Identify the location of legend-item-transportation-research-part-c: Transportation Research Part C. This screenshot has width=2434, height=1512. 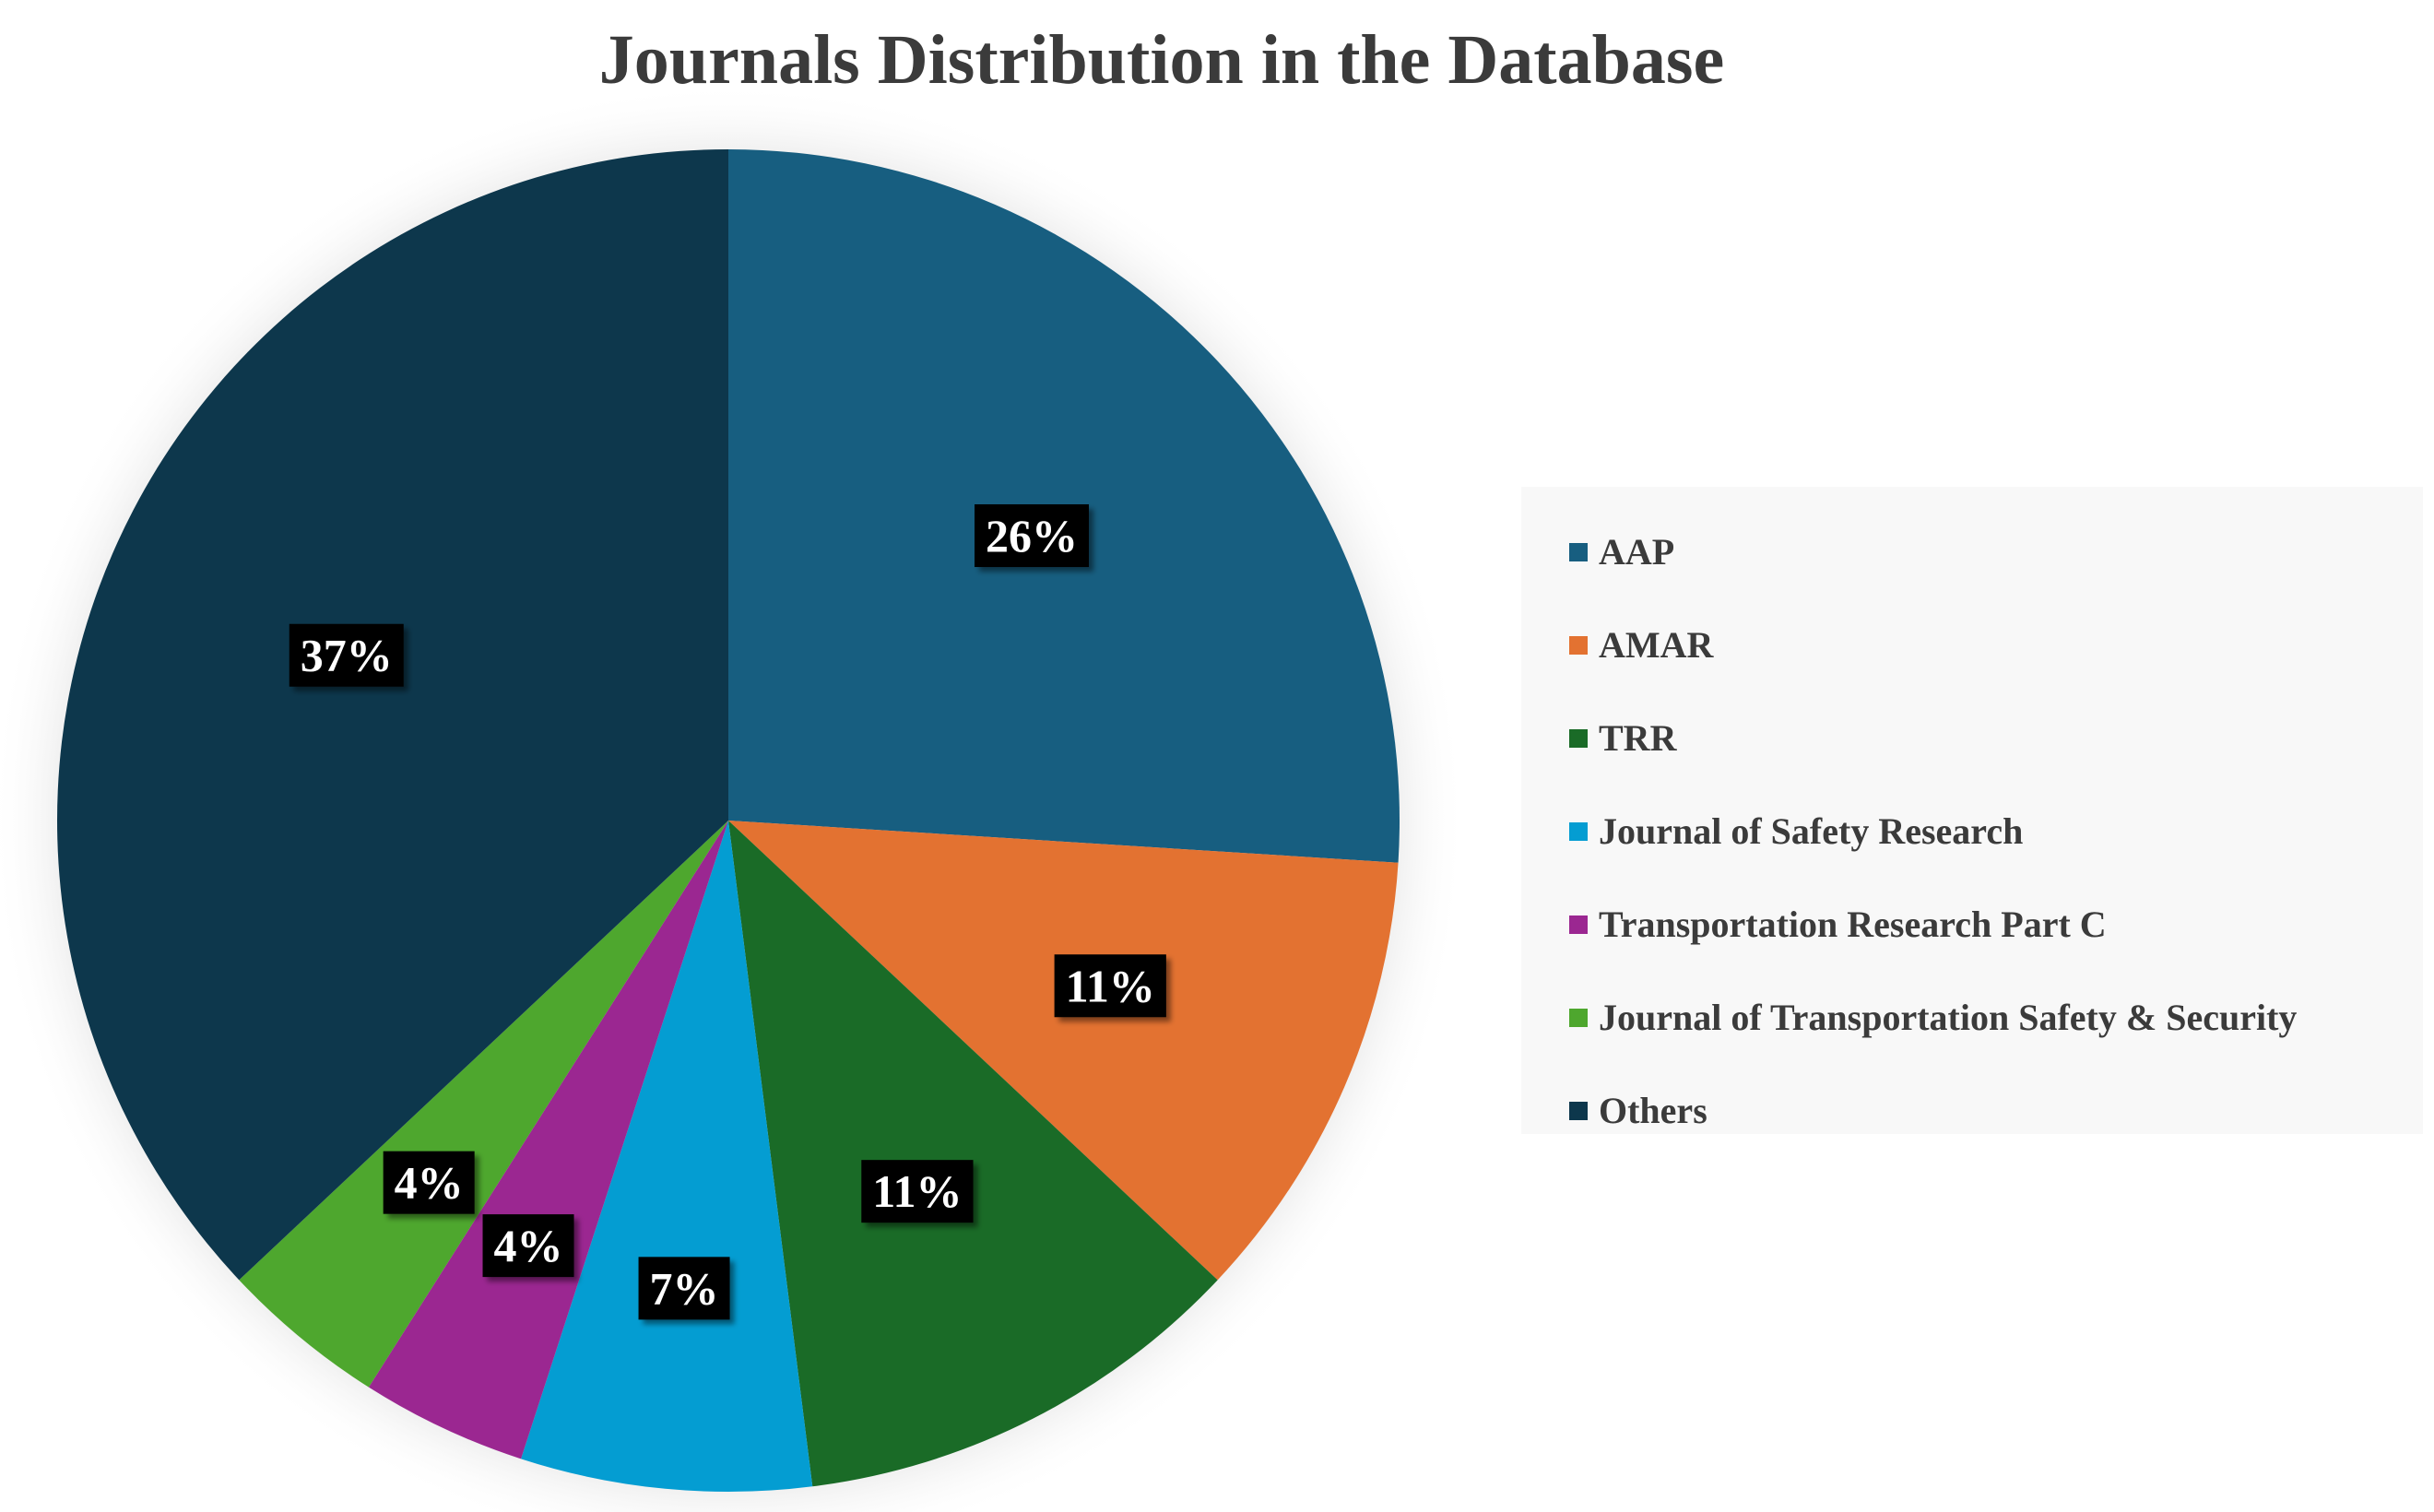
(1933, 924).